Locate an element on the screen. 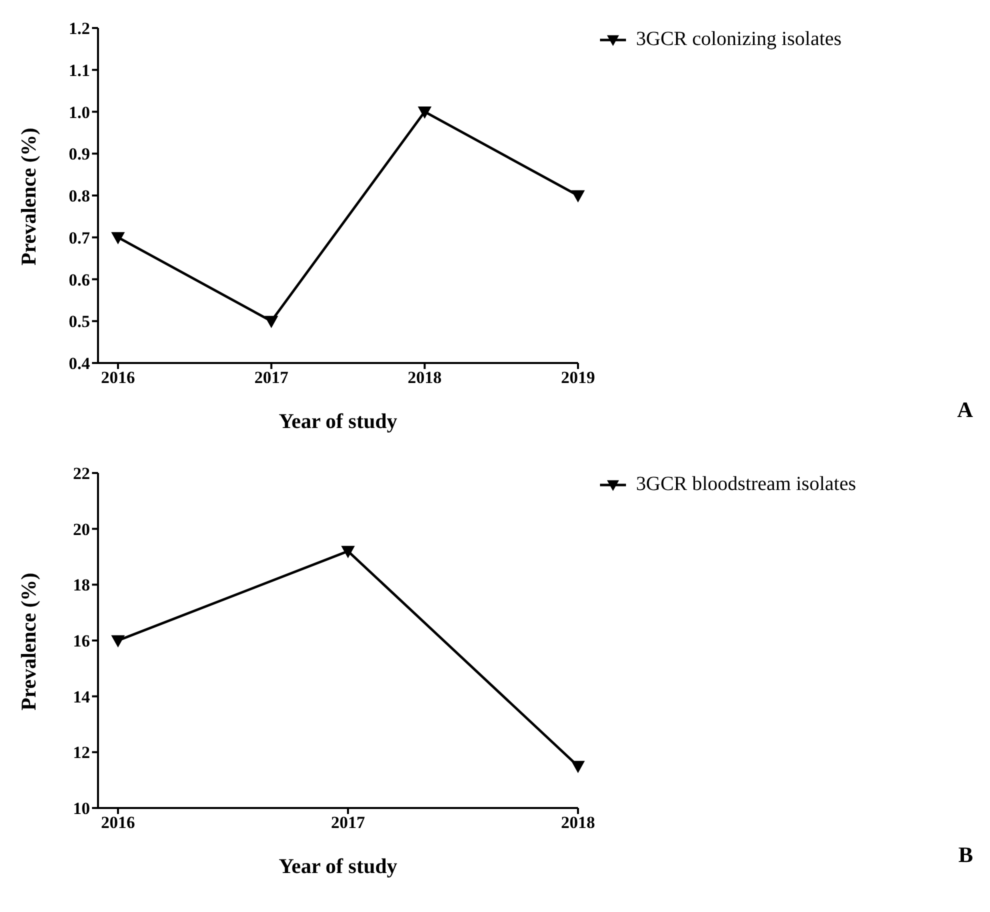  y-tick-label: 1.0 is located at coordinates (79, 112).